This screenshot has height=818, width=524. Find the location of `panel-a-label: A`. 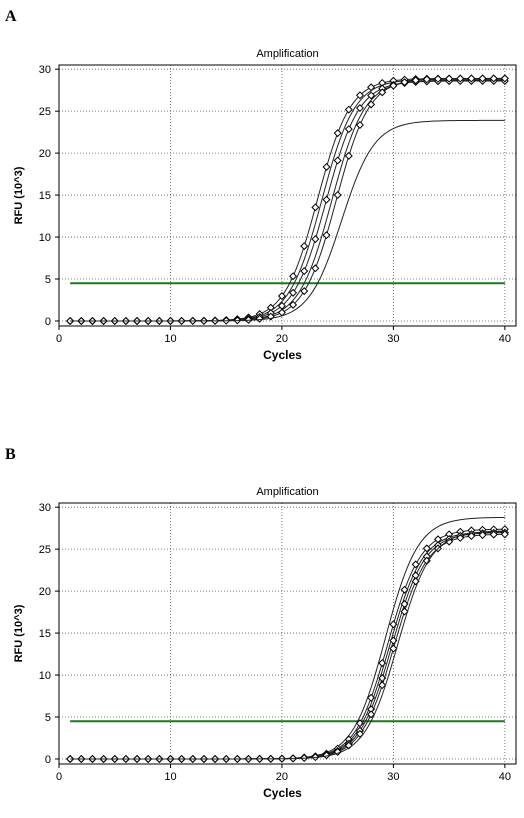

panel-a-label: A is located at coordinates (11, 16).